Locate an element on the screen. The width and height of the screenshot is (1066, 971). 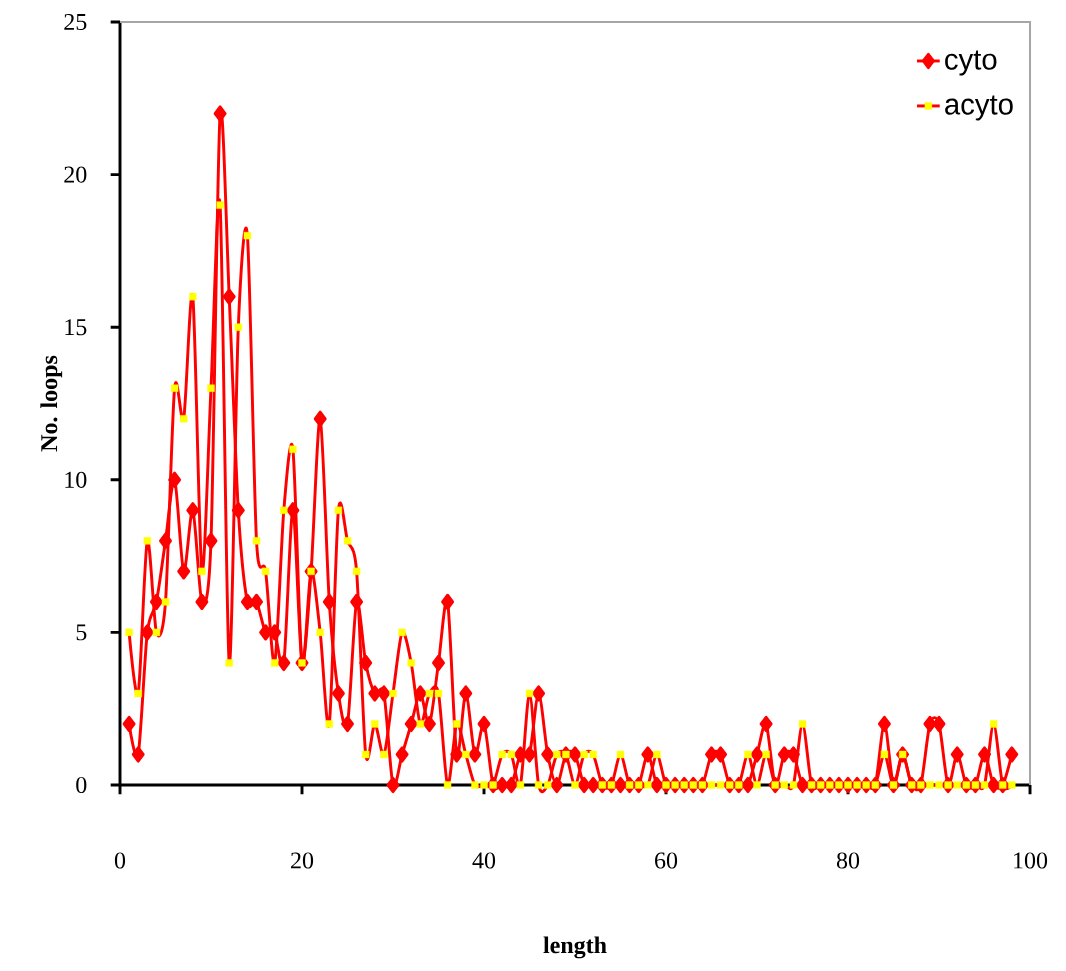
x-tick-label: 40 is located at coordinates (484, 860).